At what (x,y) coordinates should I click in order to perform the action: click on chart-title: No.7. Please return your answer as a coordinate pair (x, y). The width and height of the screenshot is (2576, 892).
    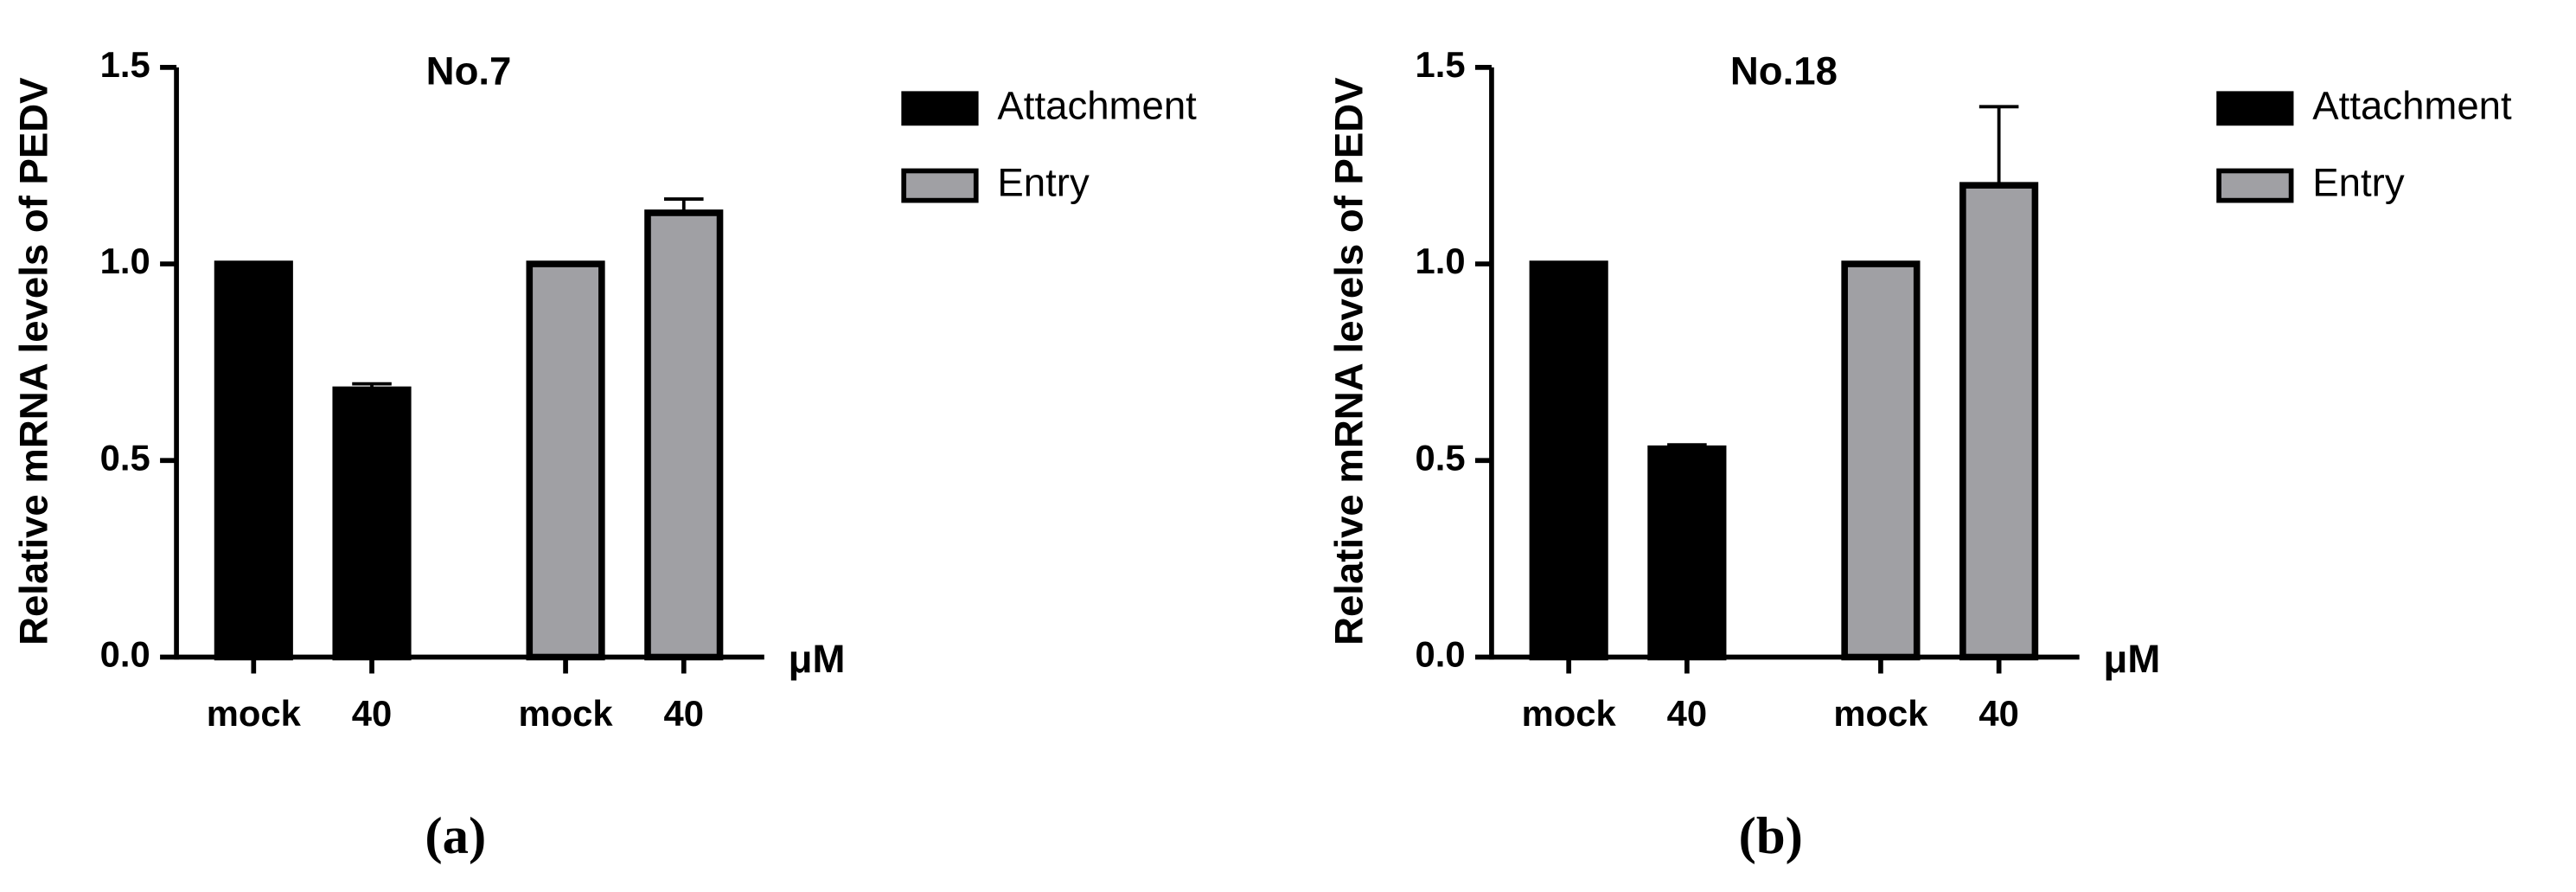
    Looking at the image, I should click on (469, 70).